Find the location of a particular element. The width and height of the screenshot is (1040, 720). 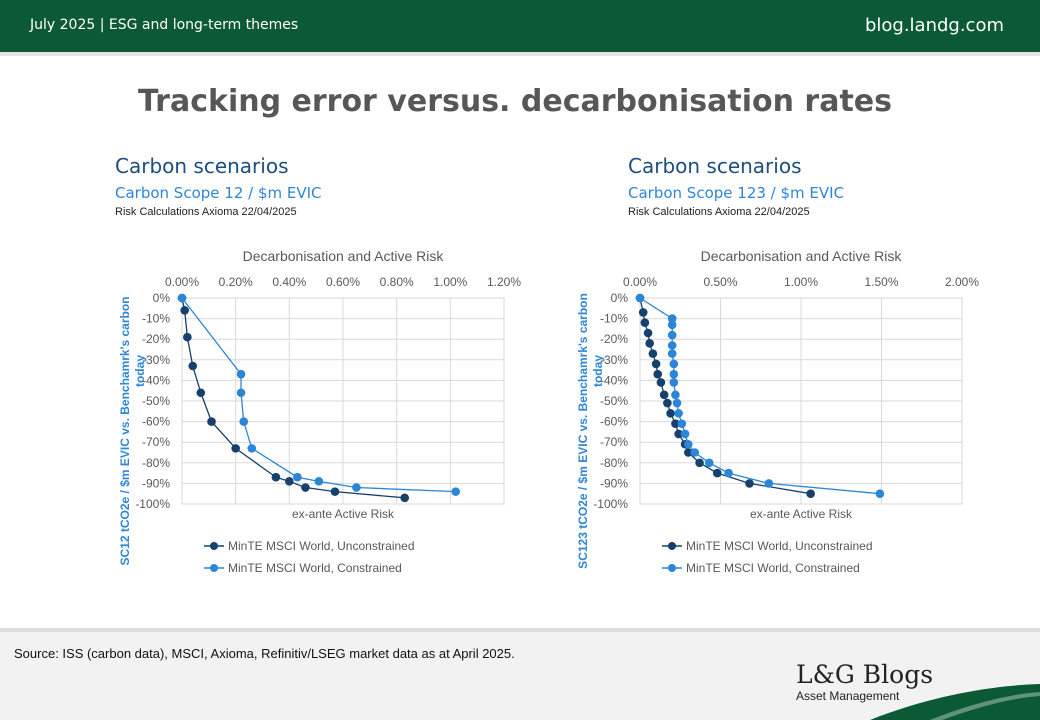

x-tick-label: 0.80% is located at coordinates (397, 282).